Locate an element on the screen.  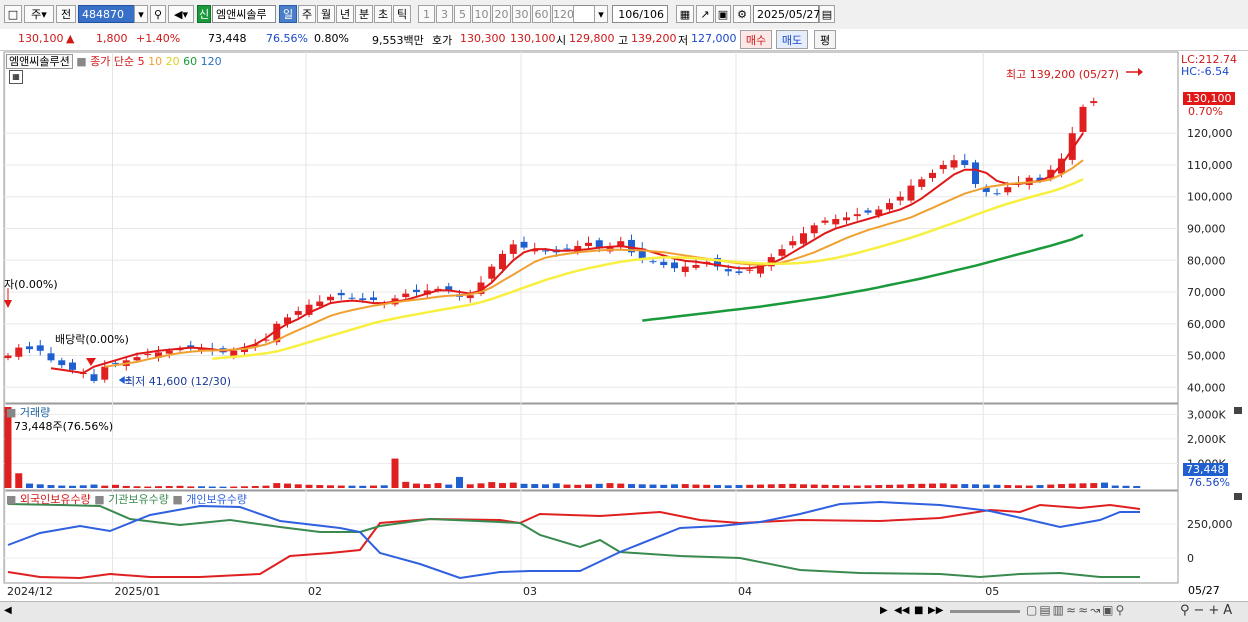
search-icon: ⚲ is located at coordinates (158, 14).